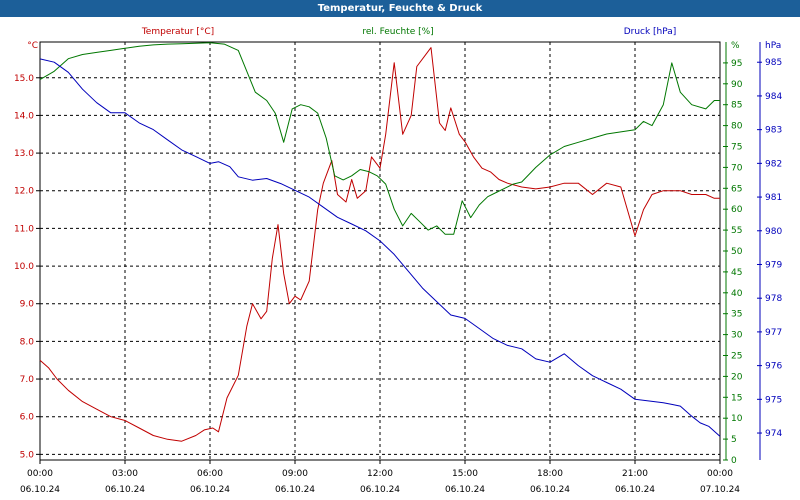 This screenshot has height=500, width=800. What do you see at coordinates (736, 64) in the screenshot?
I see `humidity-tick-label: 95` at bounding box center [736, 64].